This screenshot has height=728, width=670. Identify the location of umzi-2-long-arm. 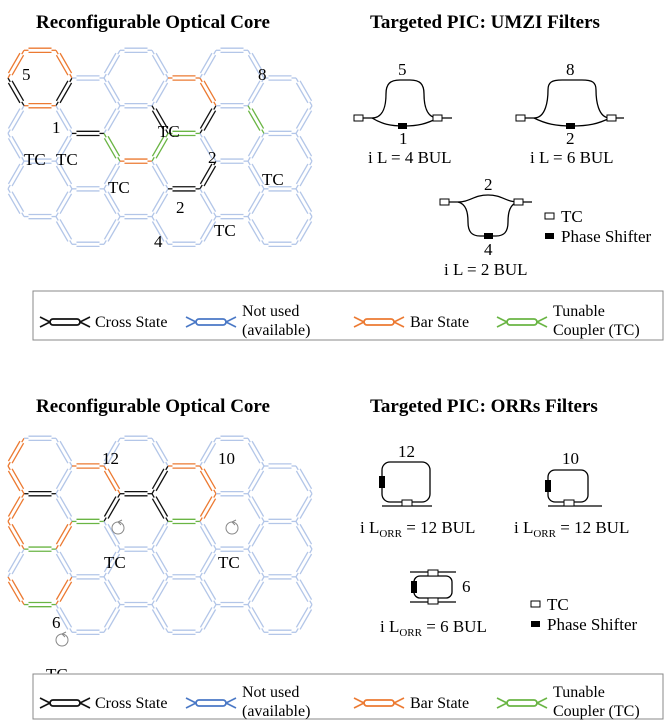
(571, 99).